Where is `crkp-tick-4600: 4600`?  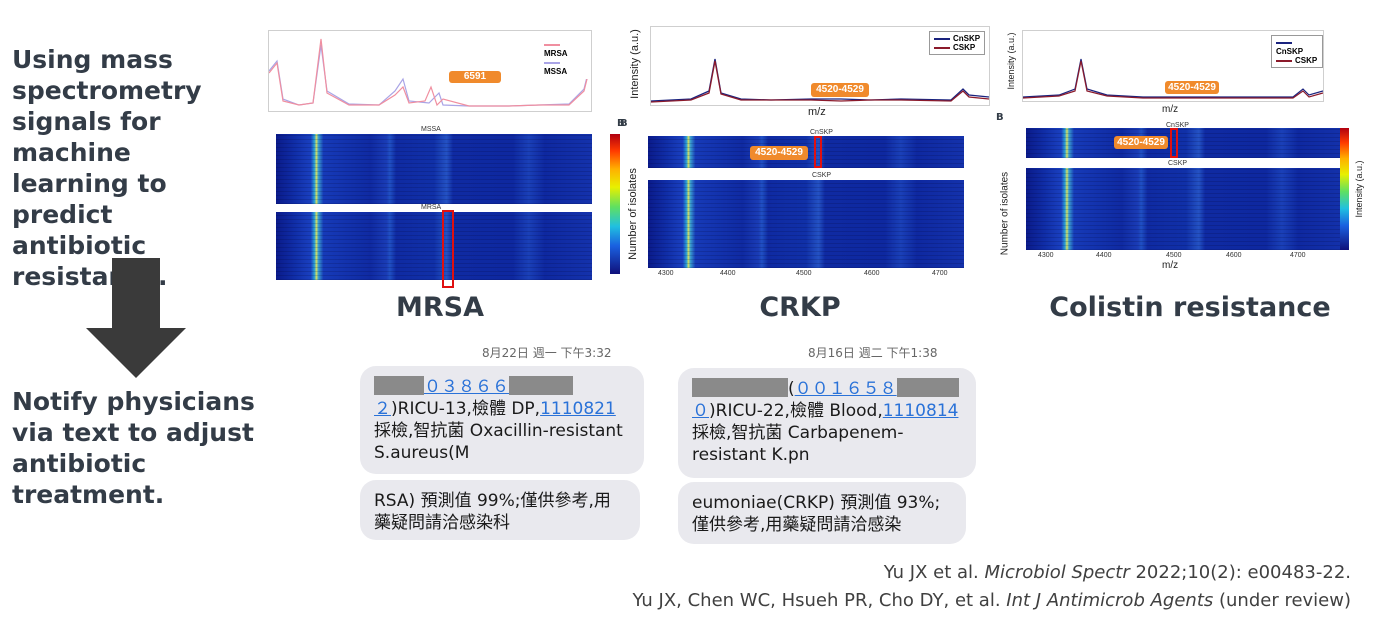 crkp-tick-4600: 4600 is located at coordinates (872, 273).